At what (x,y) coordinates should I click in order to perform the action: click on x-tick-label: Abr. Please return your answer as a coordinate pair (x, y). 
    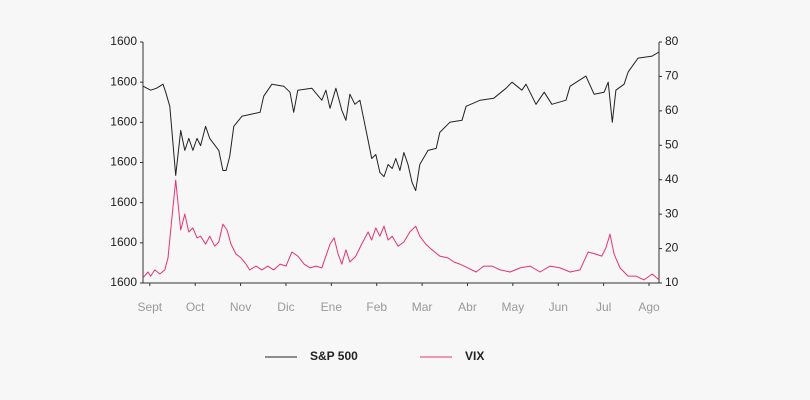
    Looking at the image, I should click on (467, 307).